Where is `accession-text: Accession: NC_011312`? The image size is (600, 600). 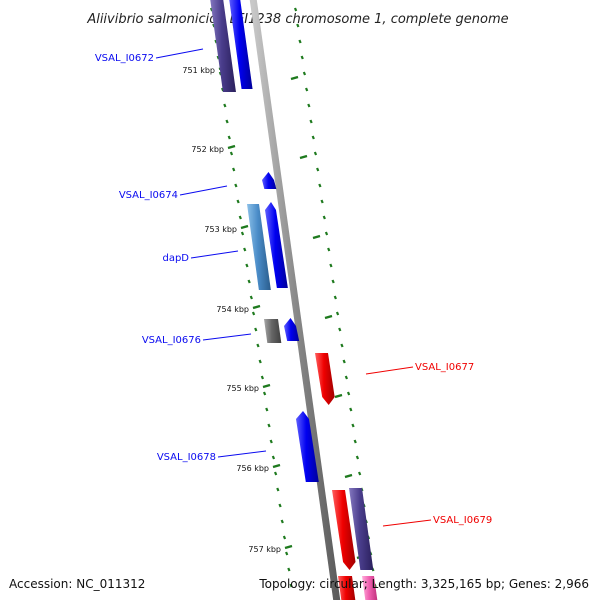
accession-text: Accession: NC_011312 is located at coordinates (77, 584).